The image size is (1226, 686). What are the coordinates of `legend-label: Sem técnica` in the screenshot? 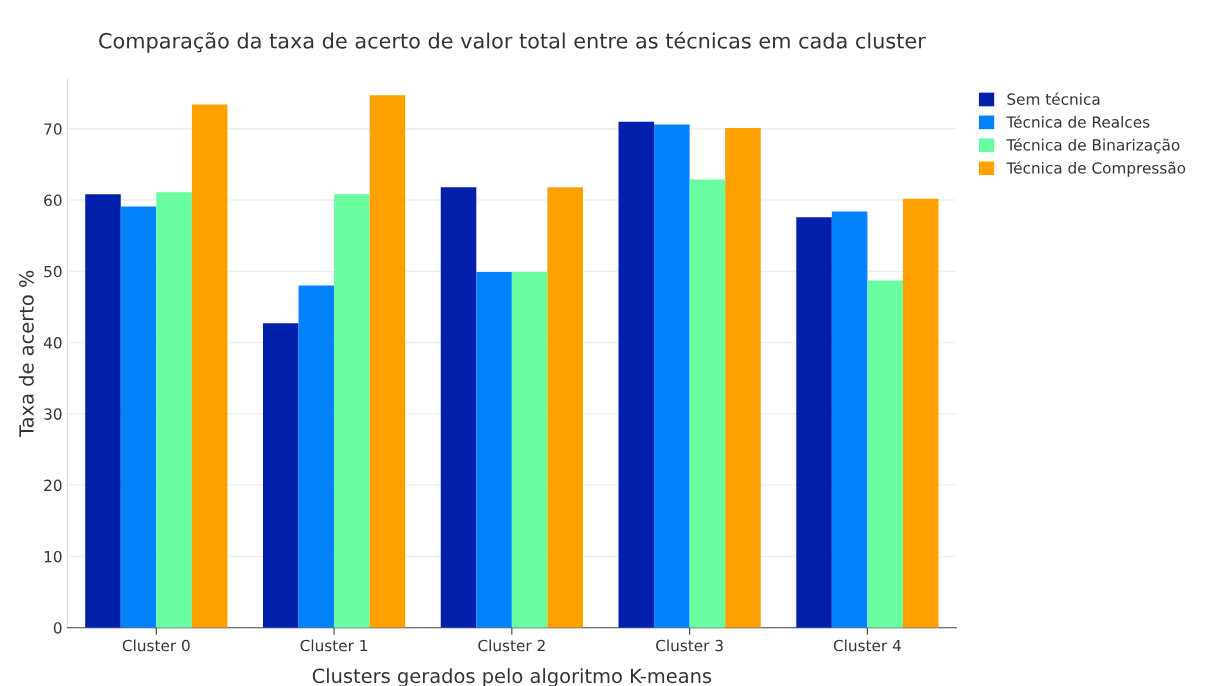 It's located at (1053, 98).